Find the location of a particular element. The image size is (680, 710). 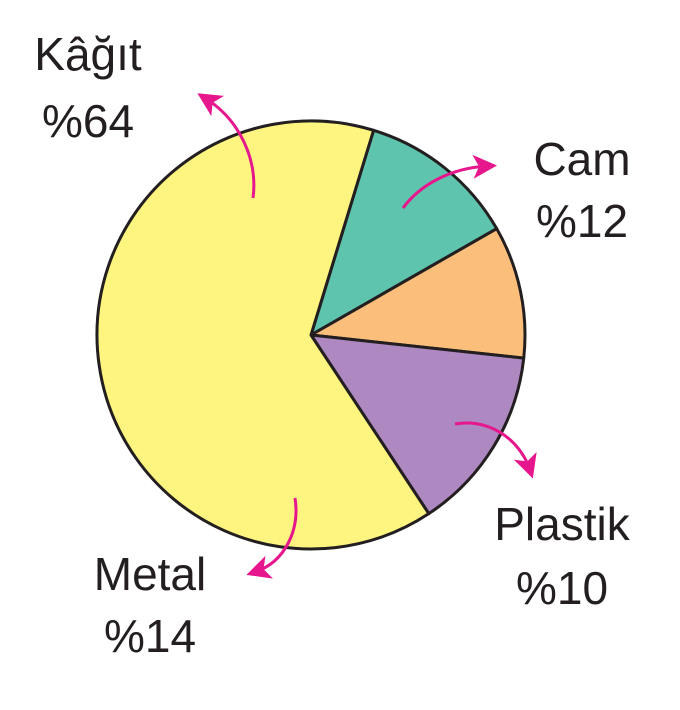

value-kagit: %64 is located at coordinates (88, 121).